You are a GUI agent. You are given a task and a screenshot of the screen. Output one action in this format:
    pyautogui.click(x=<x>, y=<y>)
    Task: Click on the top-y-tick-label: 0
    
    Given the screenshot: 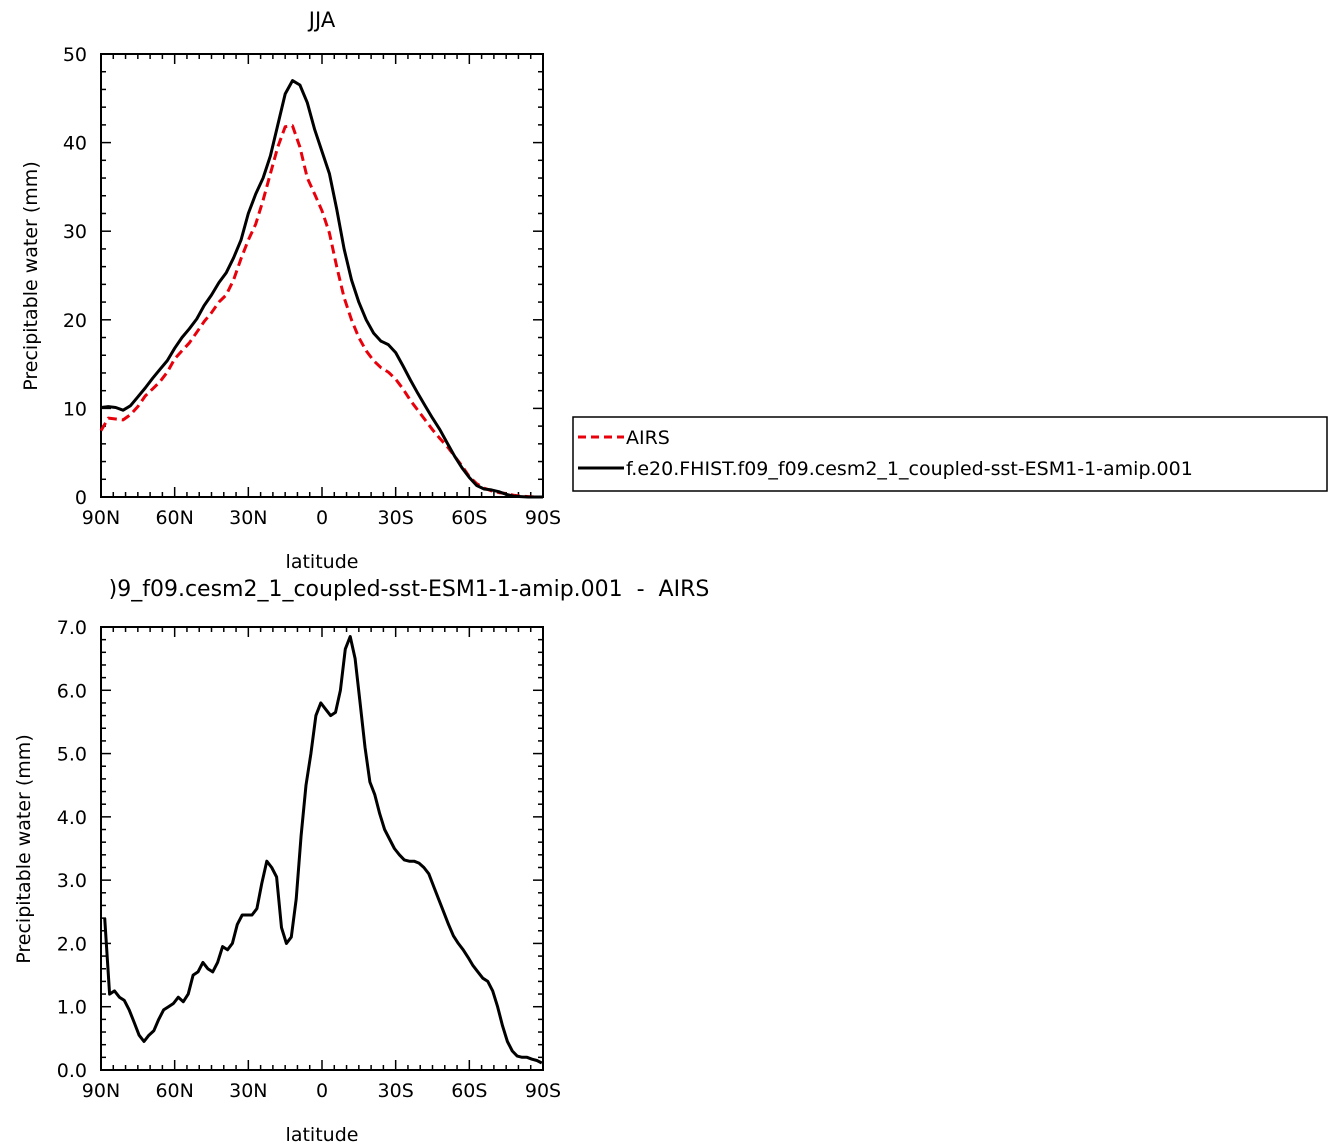 What is the action you would take?
    pyautogui.click(x=81, y=498)
    